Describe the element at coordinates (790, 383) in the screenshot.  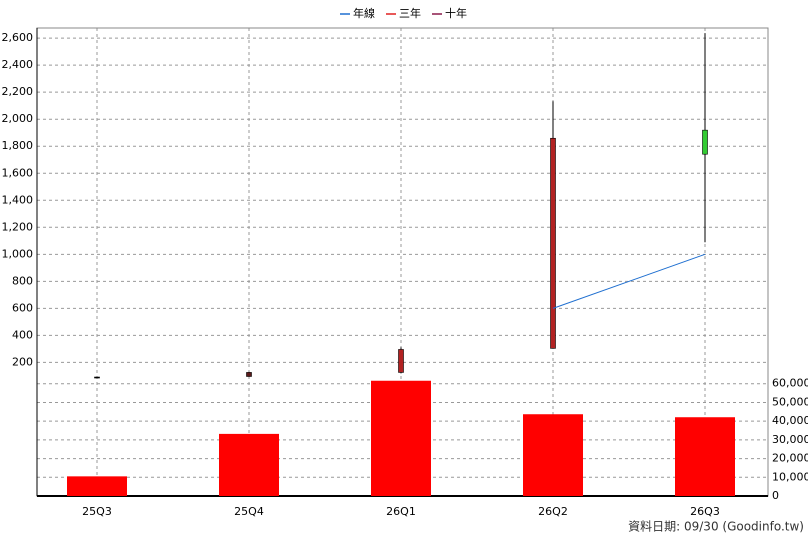
I see `y2-tick-label: 60,000` at that location.